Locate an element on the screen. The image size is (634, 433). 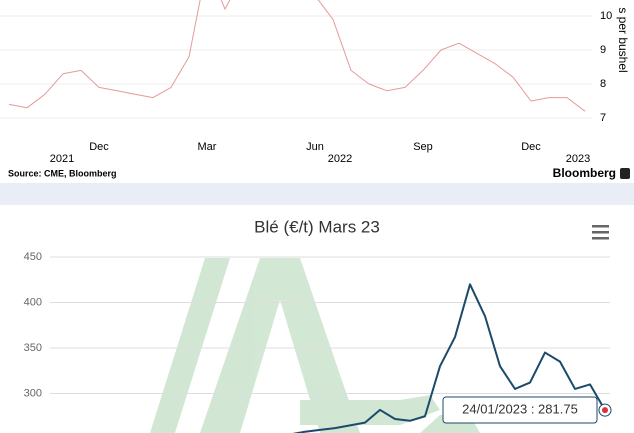
tooltip-box is located at coordinates (520, 410).